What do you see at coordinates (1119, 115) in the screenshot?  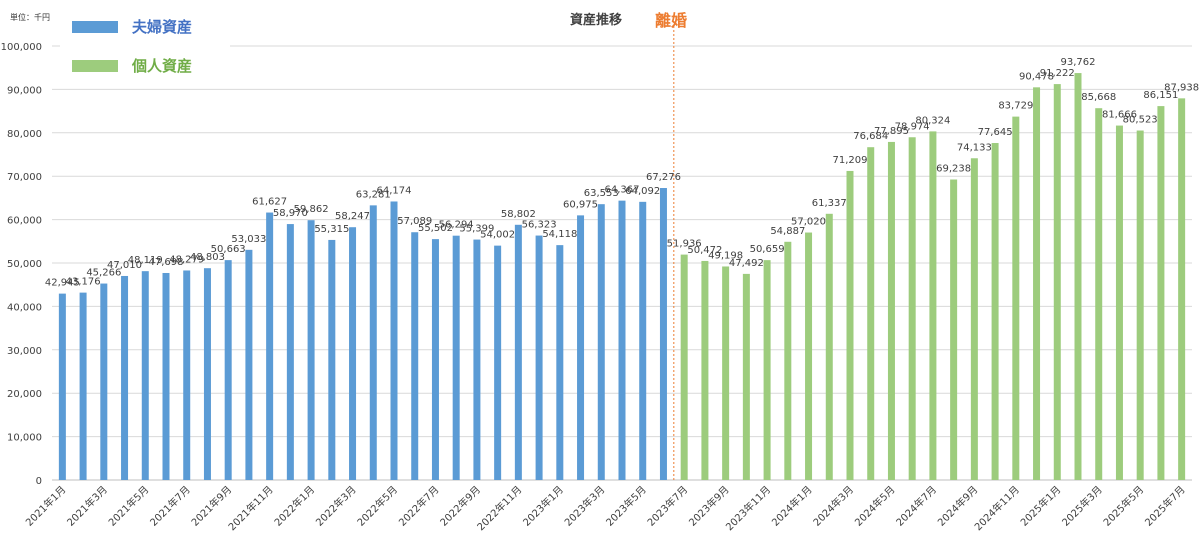 I see `data-label: 81,666` at bounding box center [1119, 115].